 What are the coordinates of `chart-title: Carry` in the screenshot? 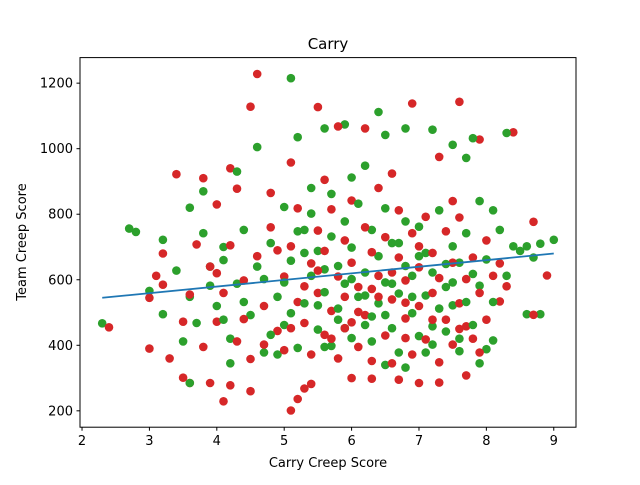 It's located at (328, 44).